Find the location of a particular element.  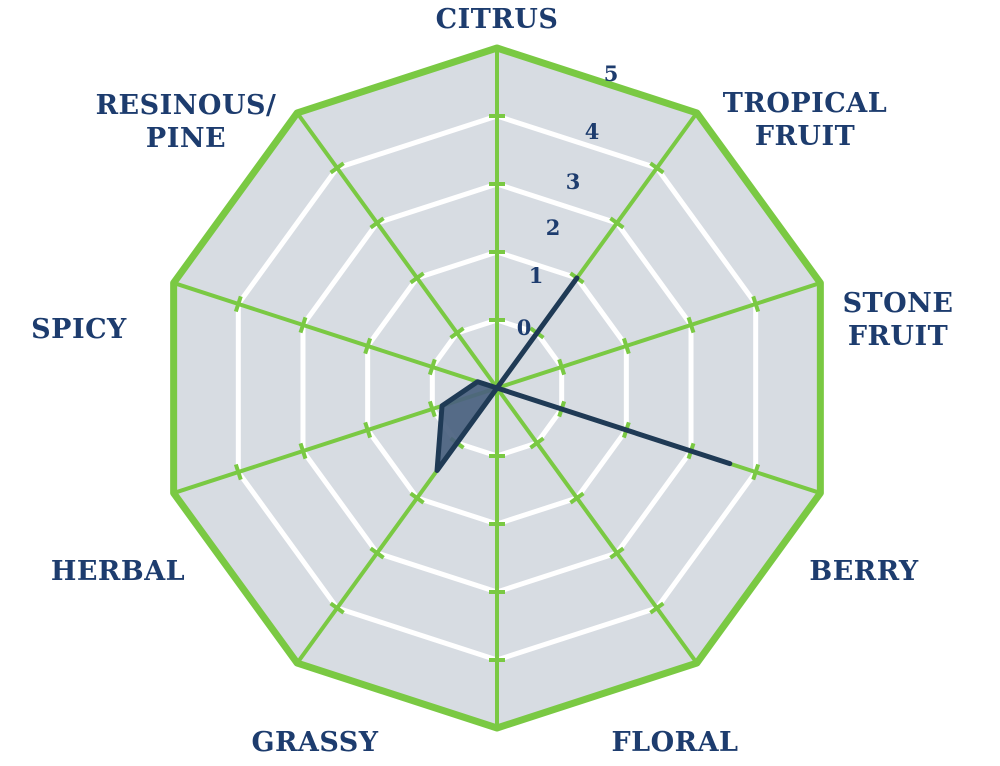

scale-label-0: 0 is located at coordinates (524, 327).